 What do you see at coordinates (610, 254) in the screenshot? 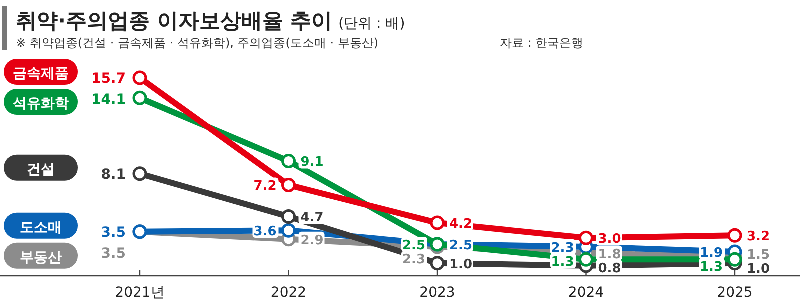
I see `data-label: 1.8` at bounding box center [610, 254].